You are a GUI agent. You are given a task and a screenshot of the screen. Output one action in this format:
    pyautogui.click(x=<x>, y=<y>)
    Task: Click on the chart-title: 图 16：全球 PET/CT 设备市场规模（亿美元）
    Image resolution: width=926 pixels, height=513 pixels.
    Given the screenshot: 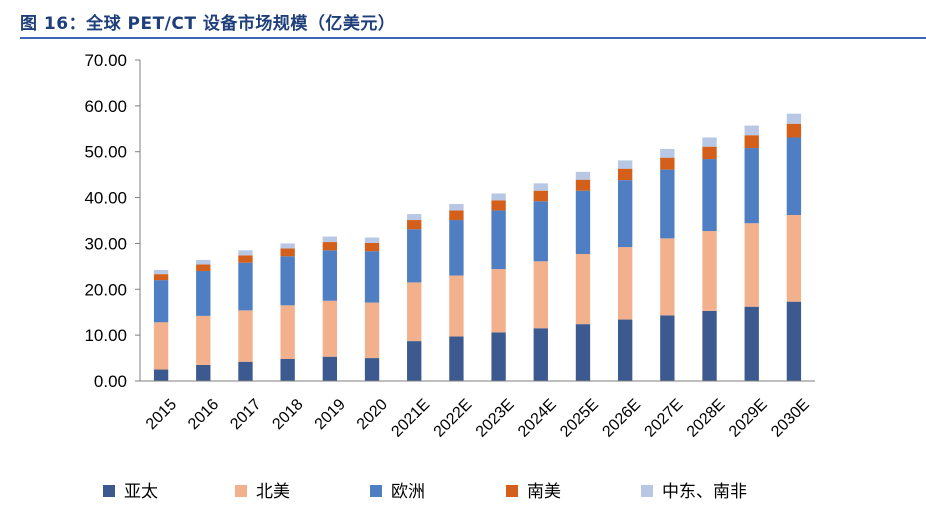 What is the action you would take?
    pyautogui.click(x=208, y=24)
    